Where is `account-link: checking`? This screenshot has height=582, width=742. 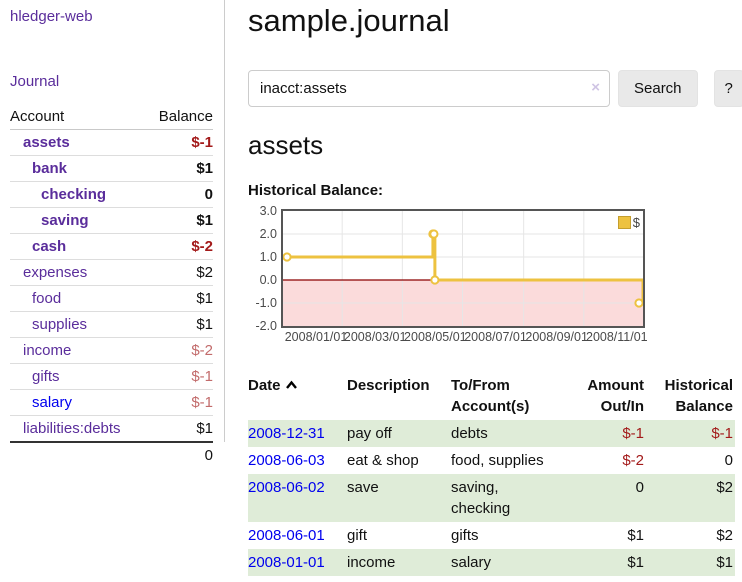 account-link: checking is located at coordinates (74, 194).